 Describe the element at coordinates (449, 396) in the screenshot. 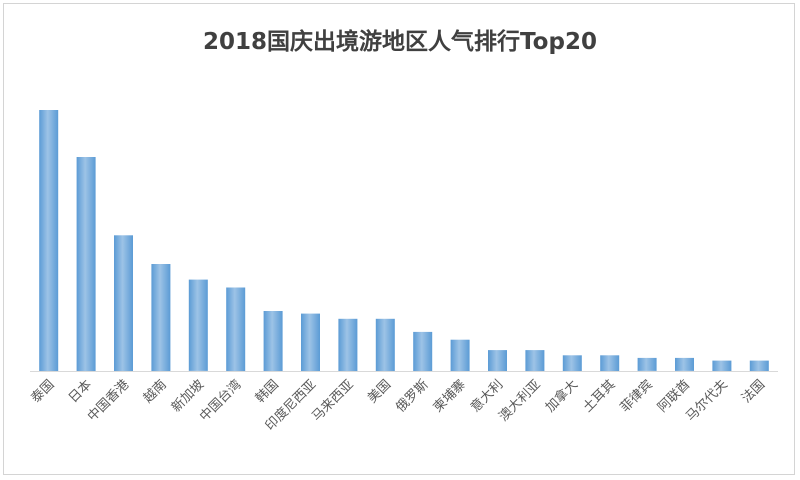

I see `x-tick-label-11: 柬埔寨` at that location.